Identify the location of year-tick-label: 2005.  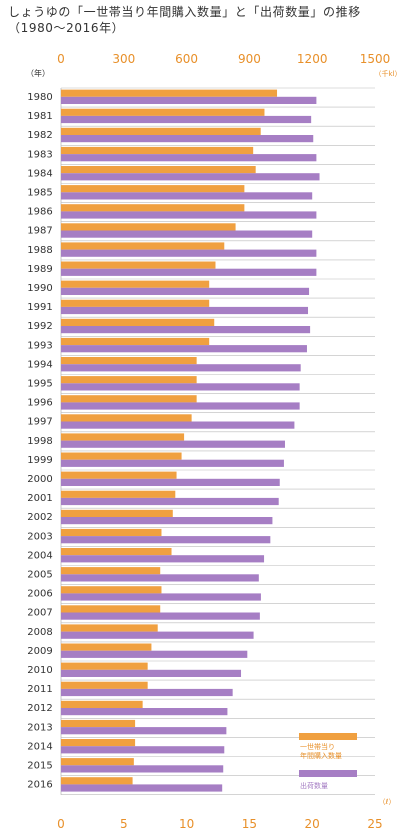
(39, 575).